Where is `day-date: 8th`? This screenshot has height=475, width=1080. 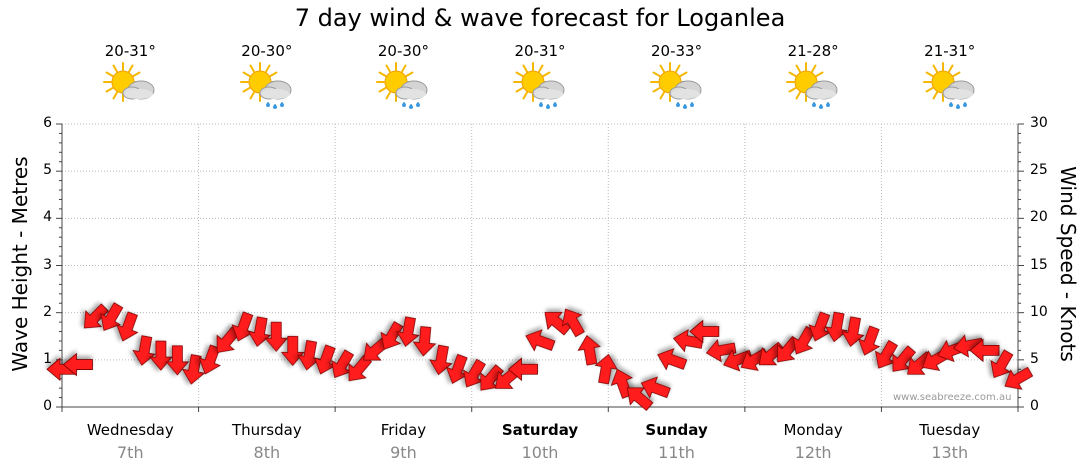
day-date: 8th is located at coordinates (267, 452).